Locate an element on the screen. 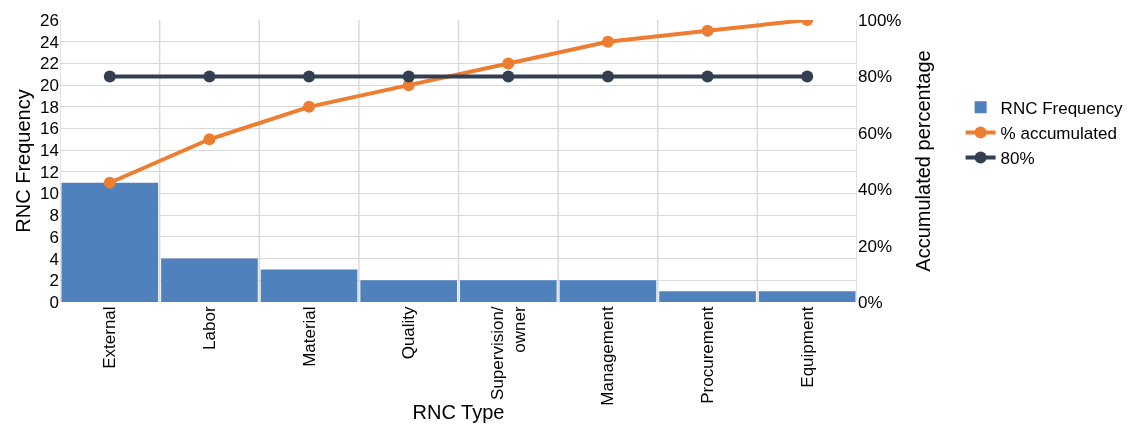 The width and height of the screenshot is (1134, 425). y-tick-label: 10 is located at coordinates (49, 194).